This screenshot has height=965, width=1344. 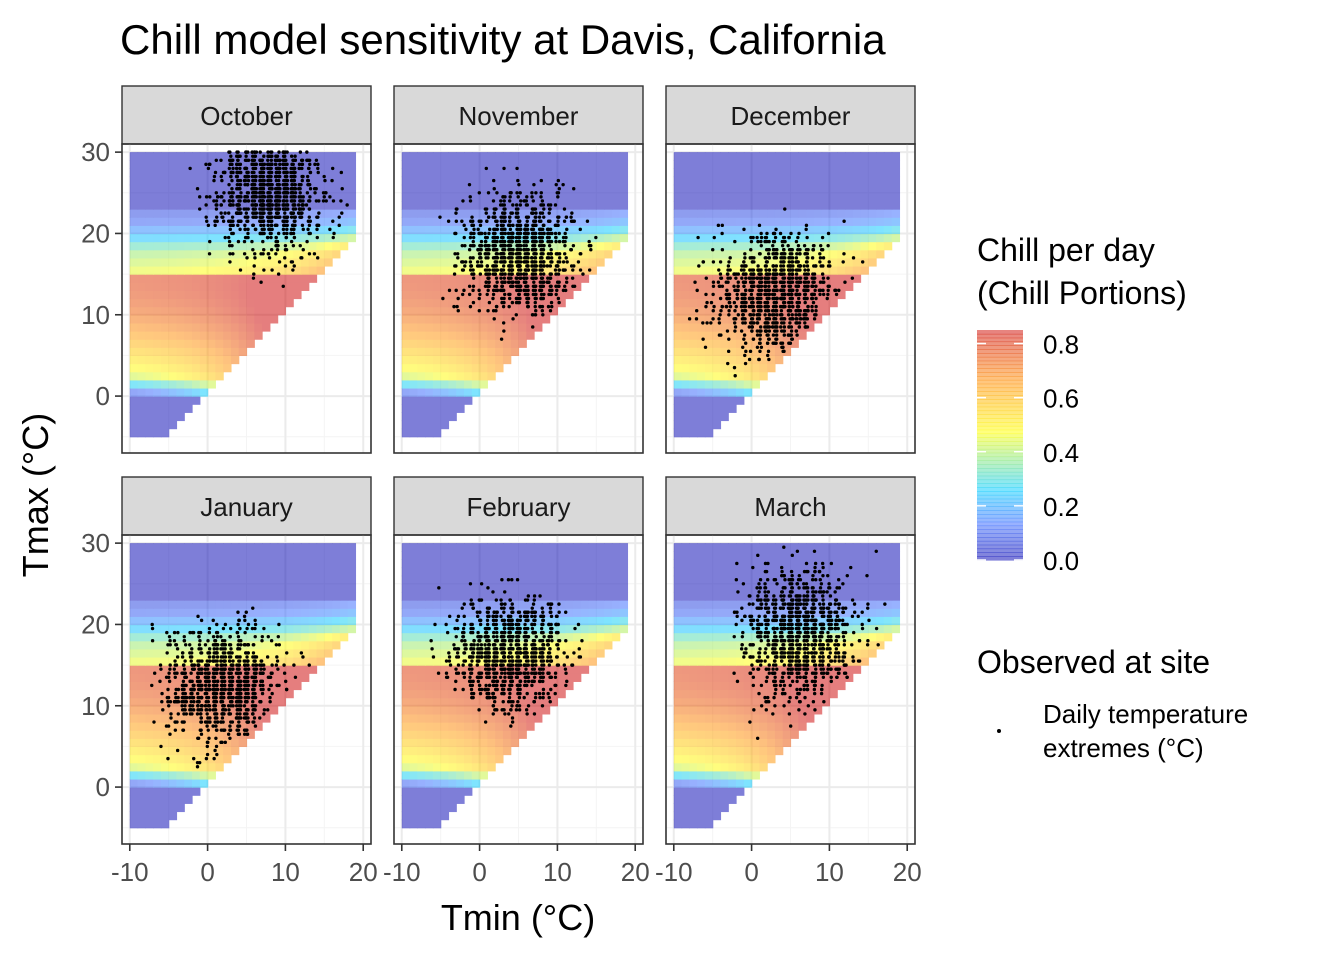 I want to click on facet-panel-december: December, so click(x=790, y=269).